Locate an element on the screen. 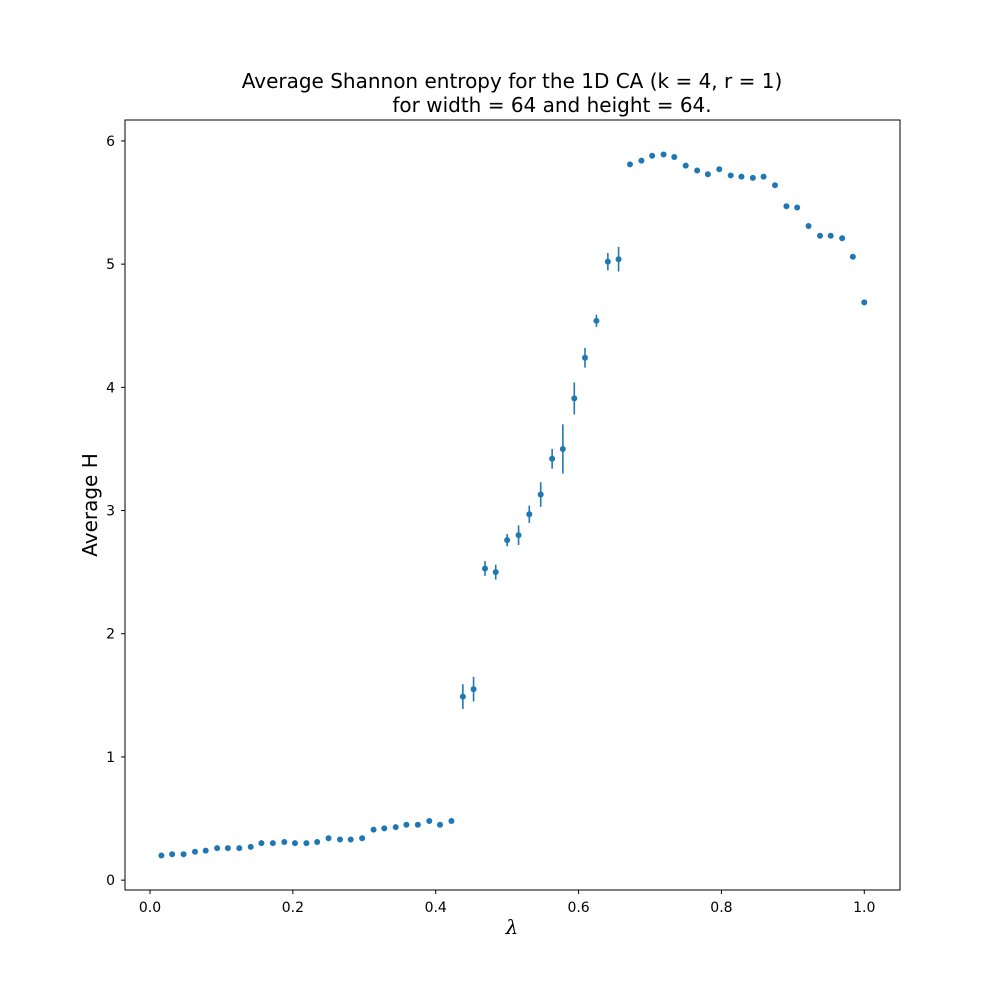 The width and height of the screenshot is (1000, 1000). y-axis-label: Average H is located at coordinates (90, 505).